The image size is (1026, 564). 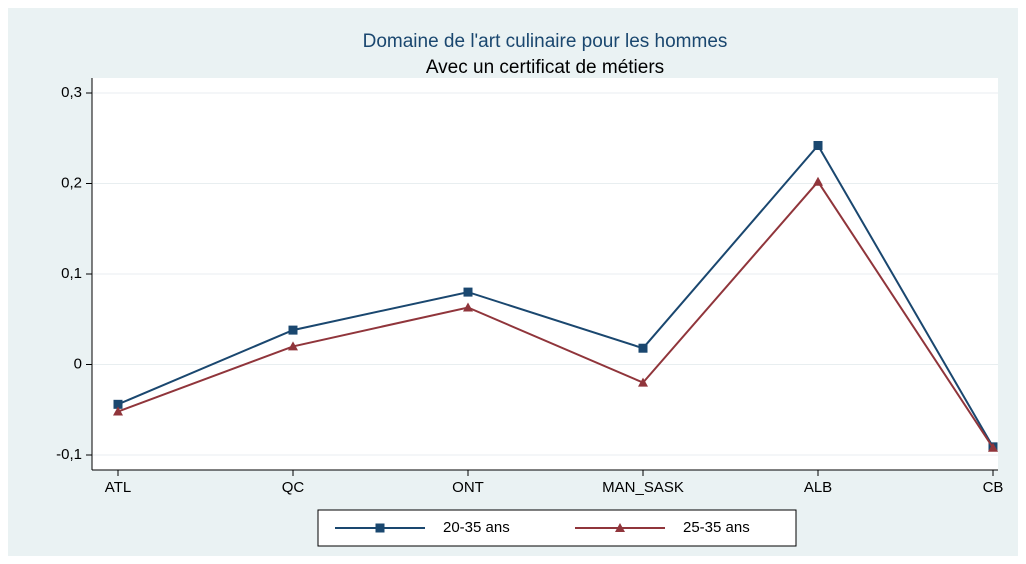 I want to click on legend-label: 20-35 ans, so click(x=476, y=527).